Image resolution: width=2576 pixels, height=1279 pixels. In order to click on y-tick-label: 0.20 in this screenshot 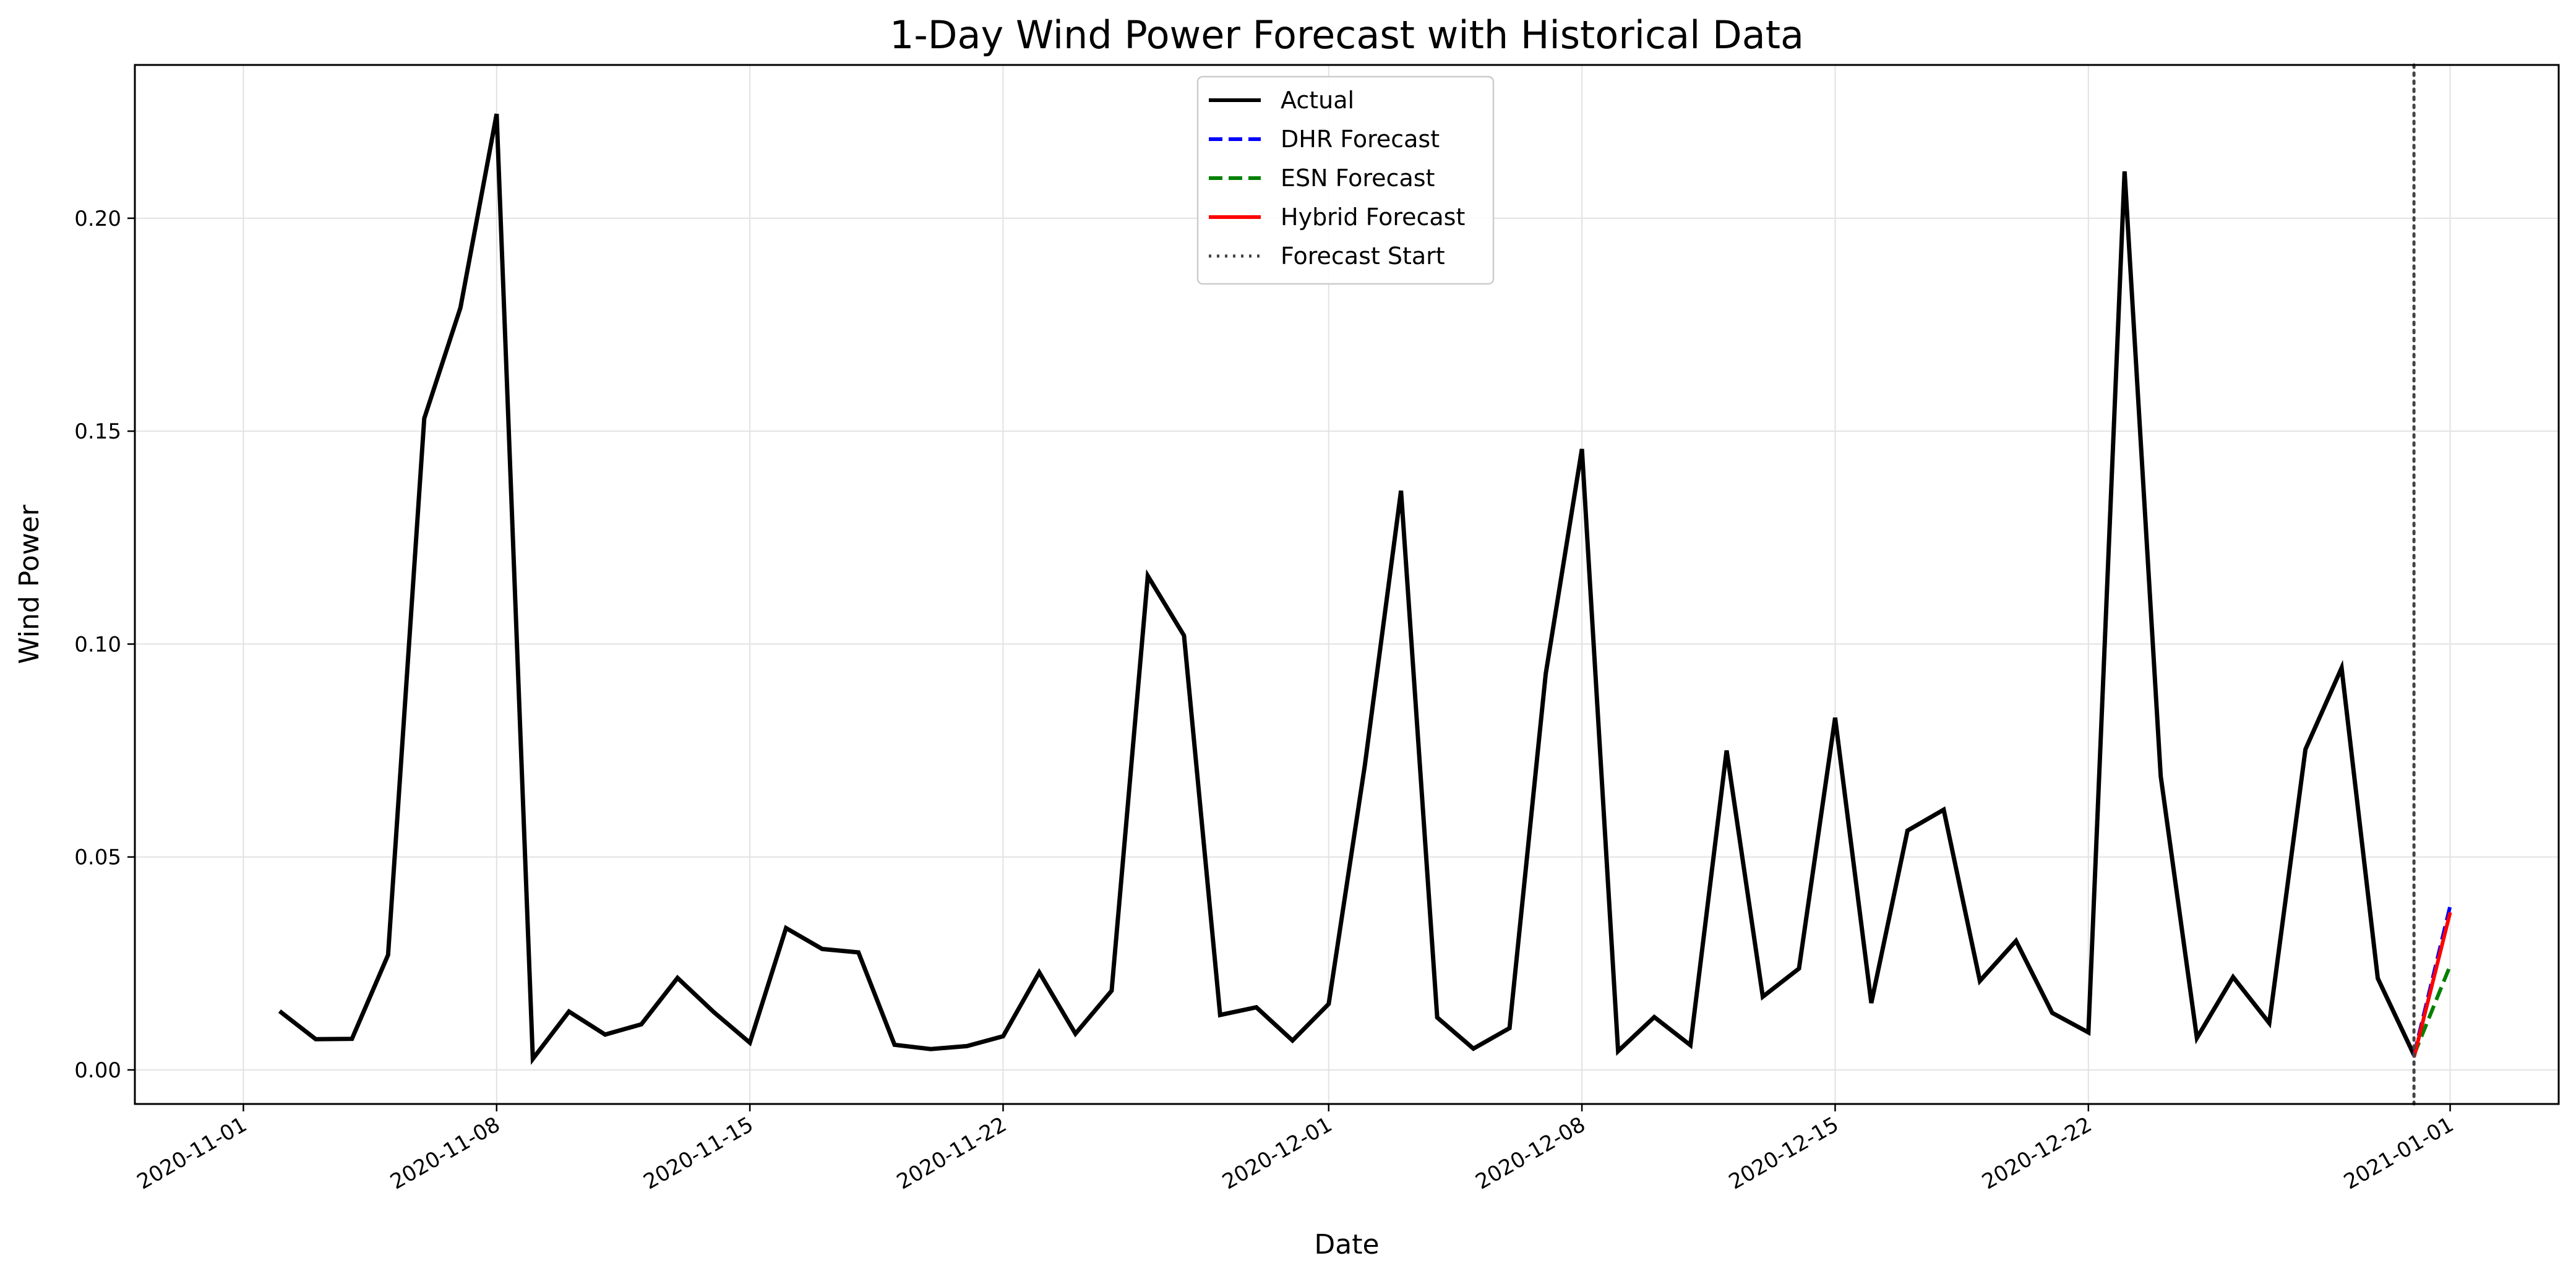, I will do `click(97, 219)`.